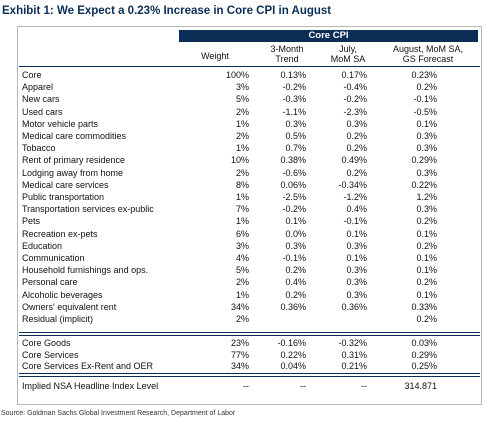 The image size is (500, 426). I want to click on header-july: July, MoM SA, so click(348, 54).